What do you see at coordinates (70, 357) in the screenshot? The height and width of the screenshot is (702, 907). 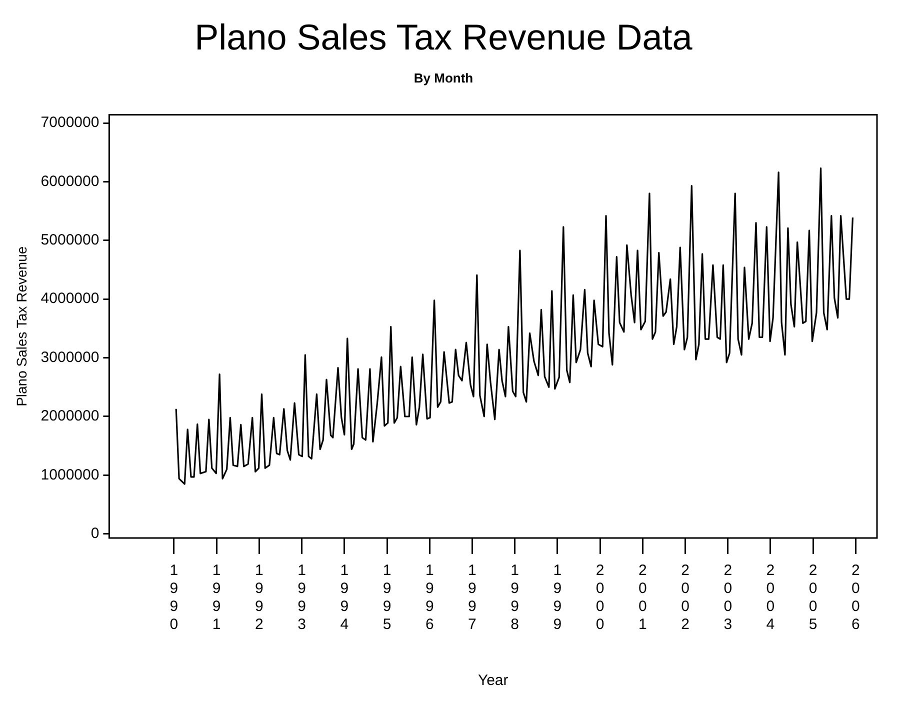 I see `y-tick-label: 3000000` at bounding box center [70, 357].